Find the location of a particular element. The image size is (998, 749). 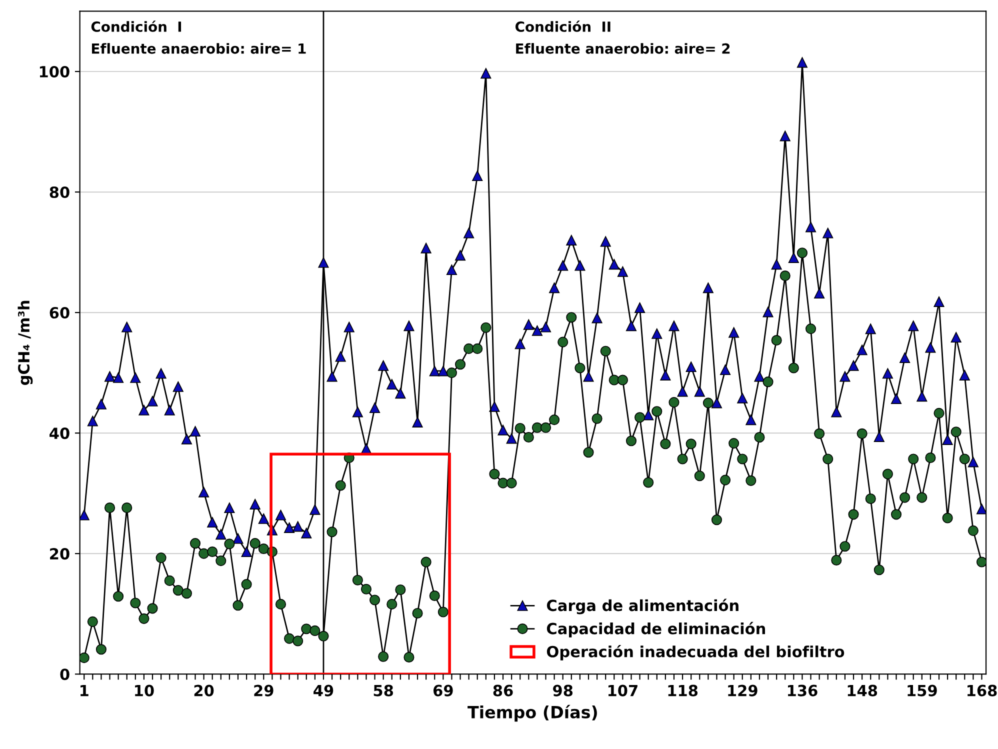

x-tick-label: 20 is located at coordinates (204, 690).